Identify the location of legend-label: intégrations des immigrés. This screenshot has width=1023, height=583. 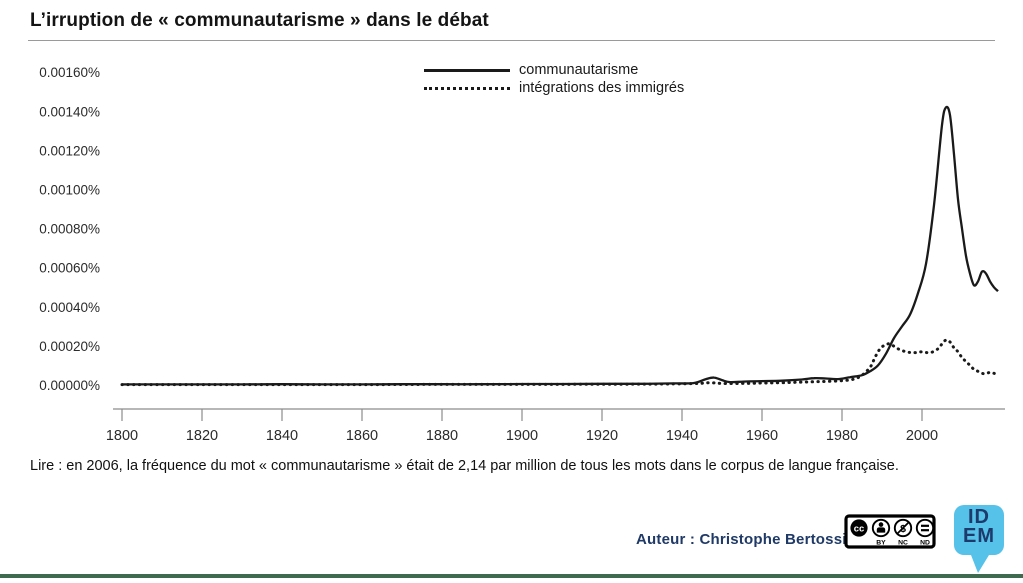
(602, 88).